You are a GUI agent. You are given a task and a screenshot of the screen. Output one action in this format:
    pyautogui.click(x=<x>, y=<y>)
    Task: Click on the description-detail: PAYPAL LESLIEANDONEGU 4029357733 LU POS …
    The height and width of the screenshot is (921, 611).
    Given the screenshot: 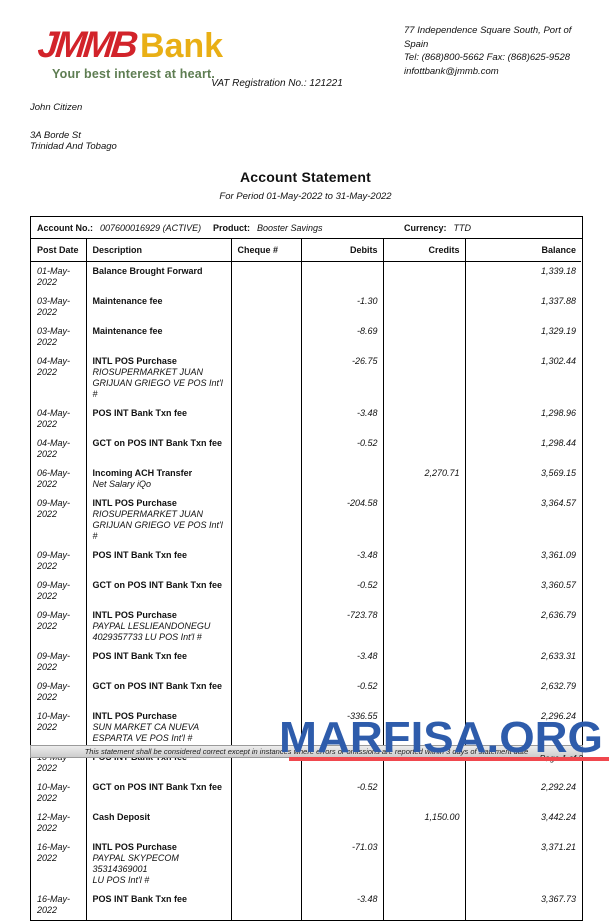 What is the action you would take?
    pyautogui.click(x=151, y=631)
    